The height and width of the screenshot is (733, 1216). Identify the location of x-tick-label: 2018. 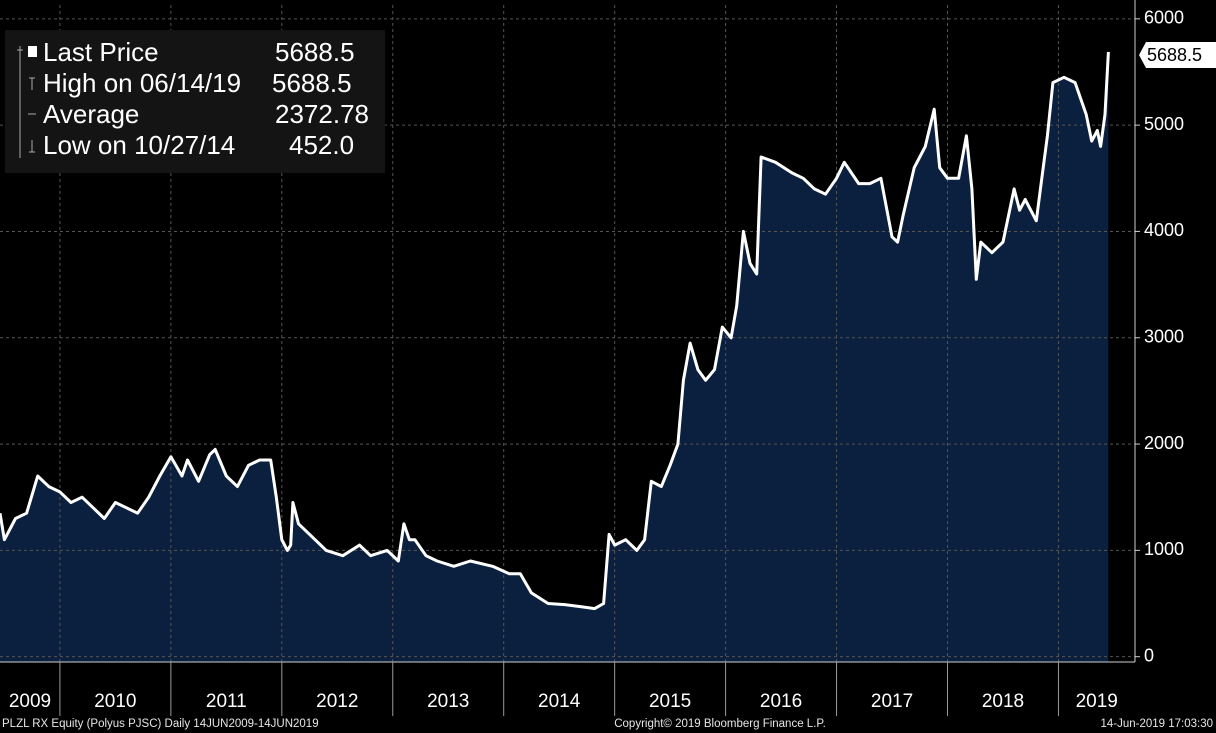
(1003, 701).